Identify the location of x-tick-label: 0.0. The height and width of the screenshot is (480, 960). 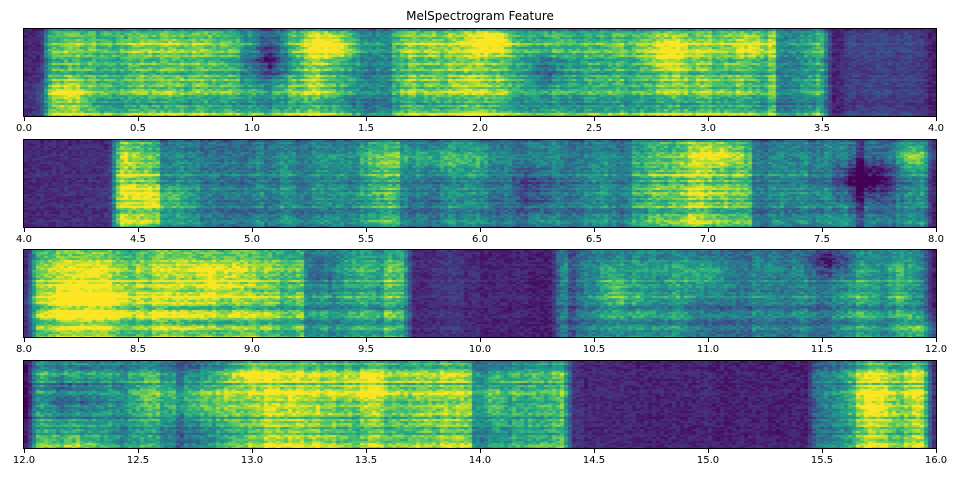
(24, 128).